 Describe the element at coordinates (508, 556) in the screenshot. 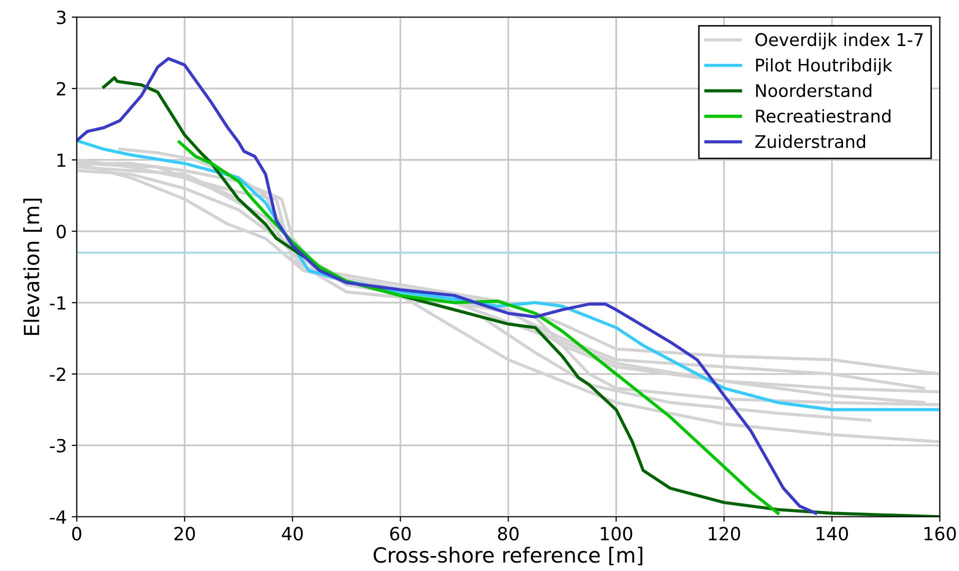

I see `x-axis-title: Cross-shore reference [m]` at that location.